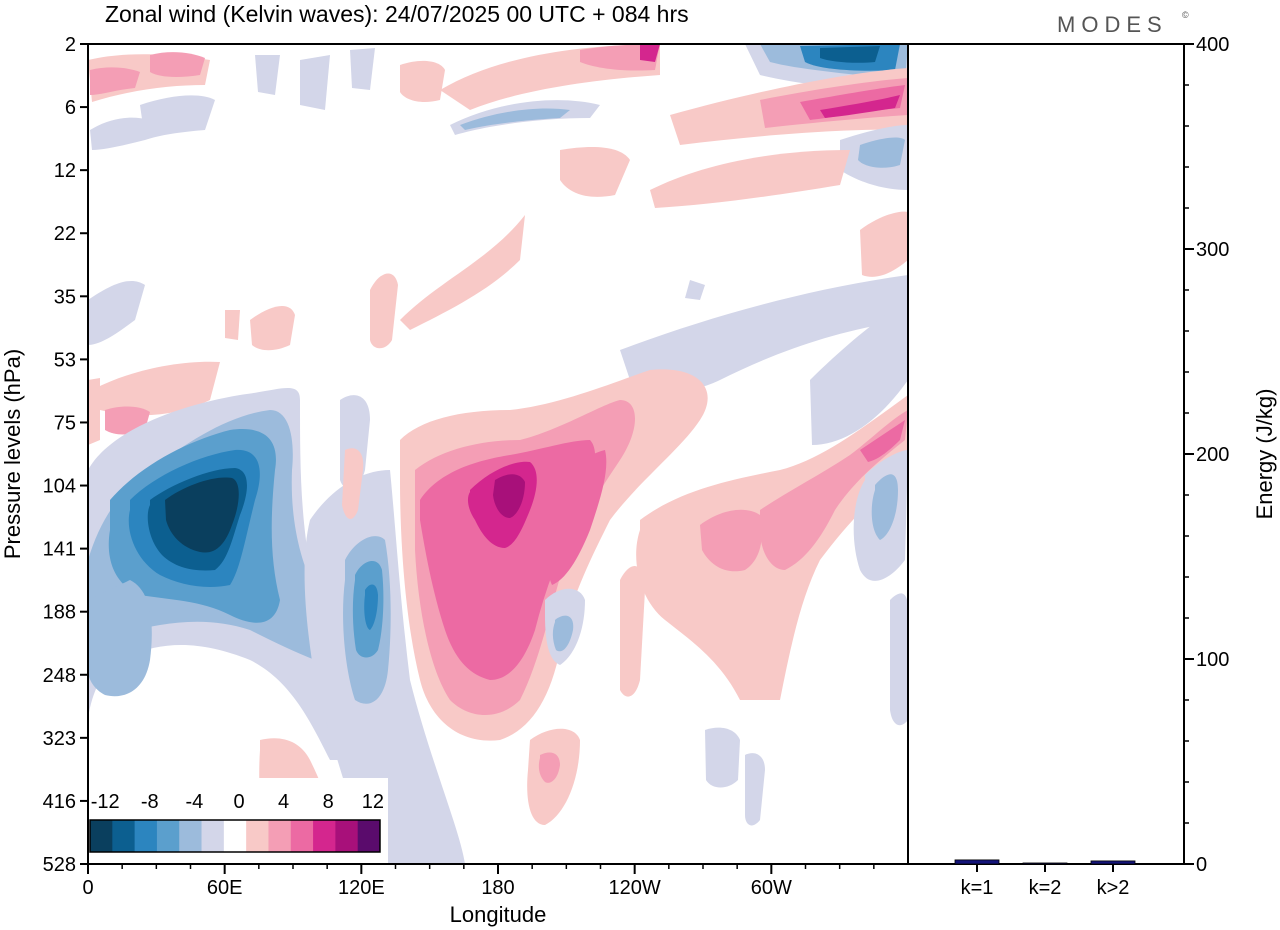 Image resolution: width=1280 pixels, height=930 pixels. Describe the element at coordinates (726, 610) in the screenshot. I see `positive-band-east-pacific` at that location.